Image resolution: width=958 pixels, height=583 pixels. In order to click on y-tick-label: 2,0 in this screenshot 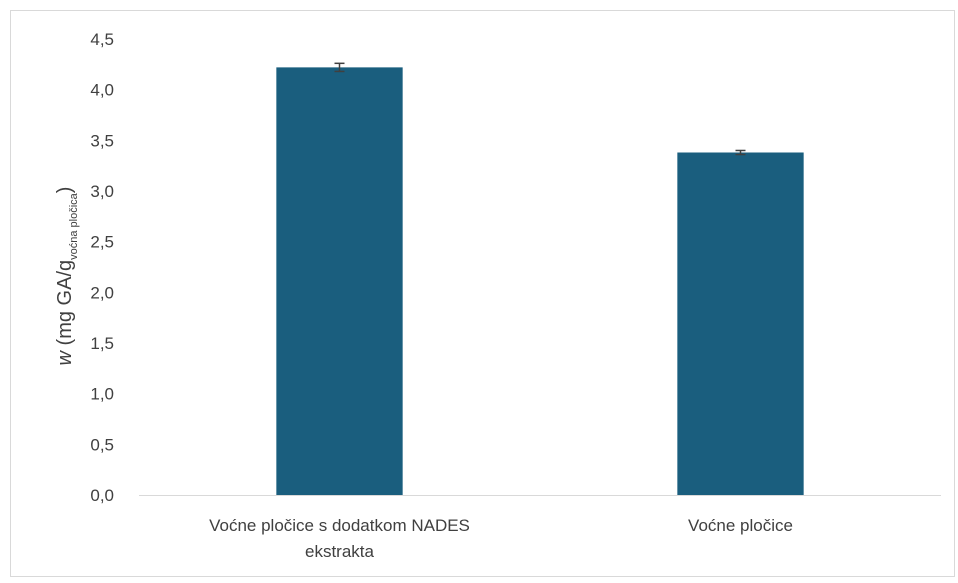, I will do `click(102, 292)`.